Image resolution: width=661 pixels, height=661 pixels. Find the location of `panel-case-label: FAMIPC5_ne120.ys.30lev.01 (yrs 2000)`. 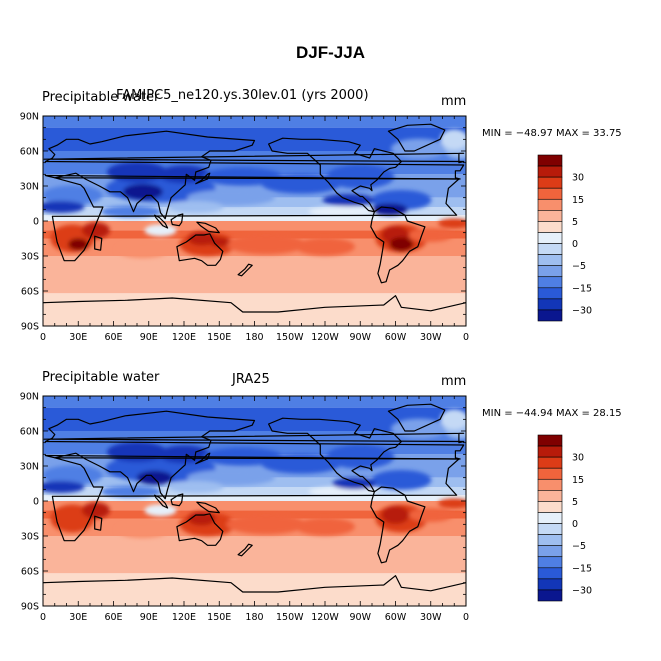

panel-case-label: FAMIPC5_ne120.ys.30lev.01 (yrs 2000) is located at coordinates (242, 95).